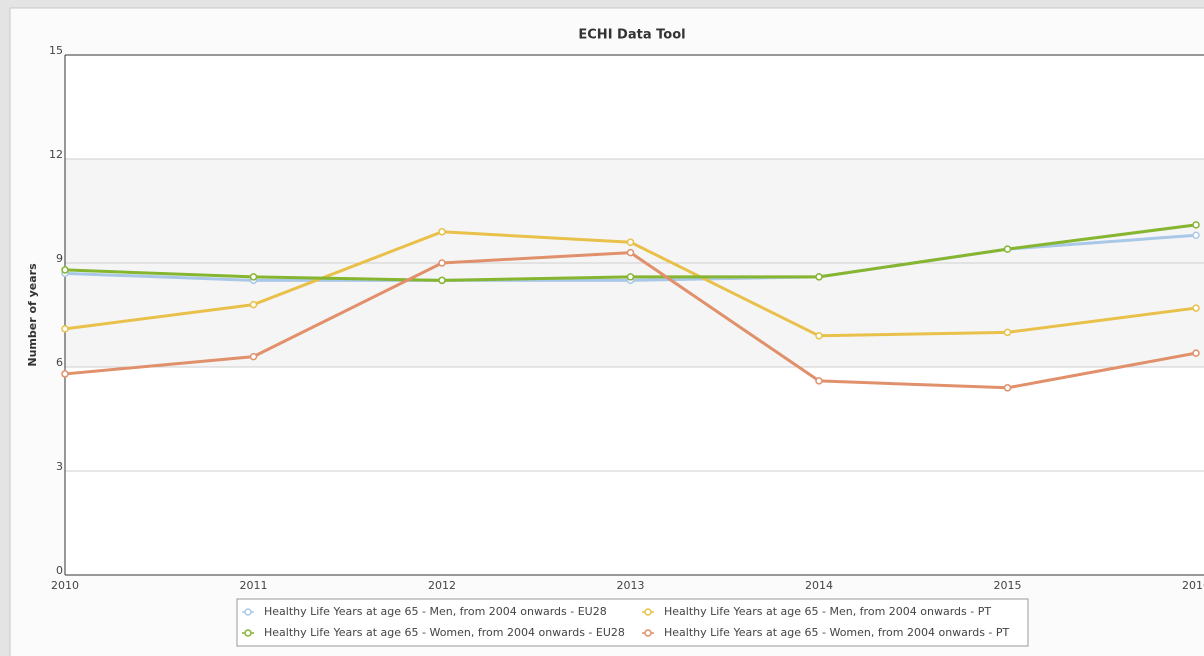  What do you see at coordinates (631, 35) in the screenshot?
I see `chart-title: ECHI Data Tool` at bounding box center [631, 35].